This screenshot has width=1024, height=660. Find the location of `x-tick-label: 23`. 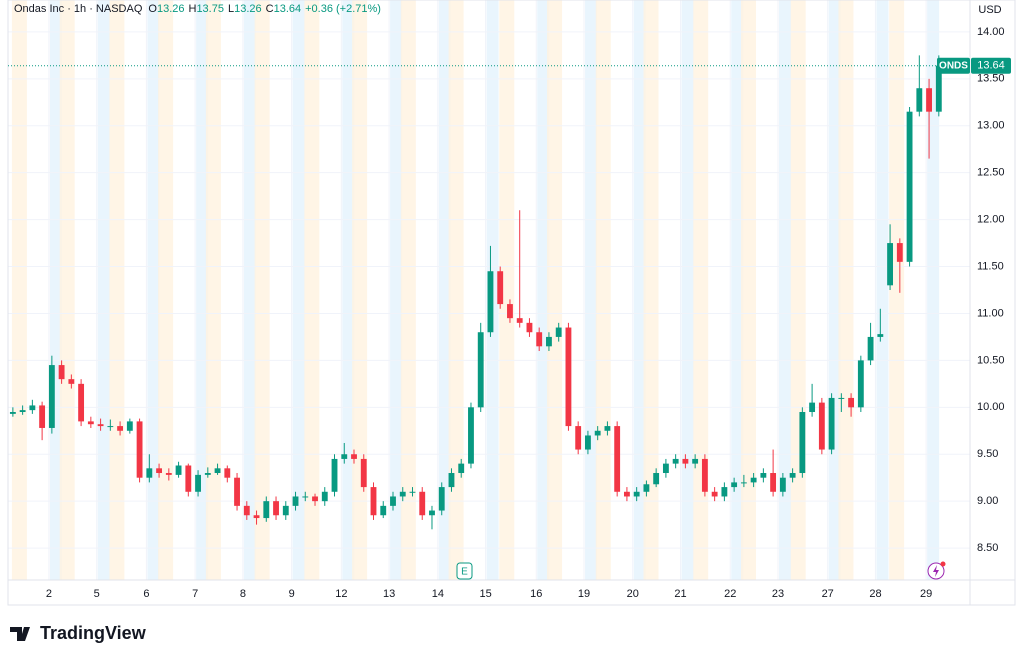

x-tick-label: 23 is located at coordinates (778, 594).